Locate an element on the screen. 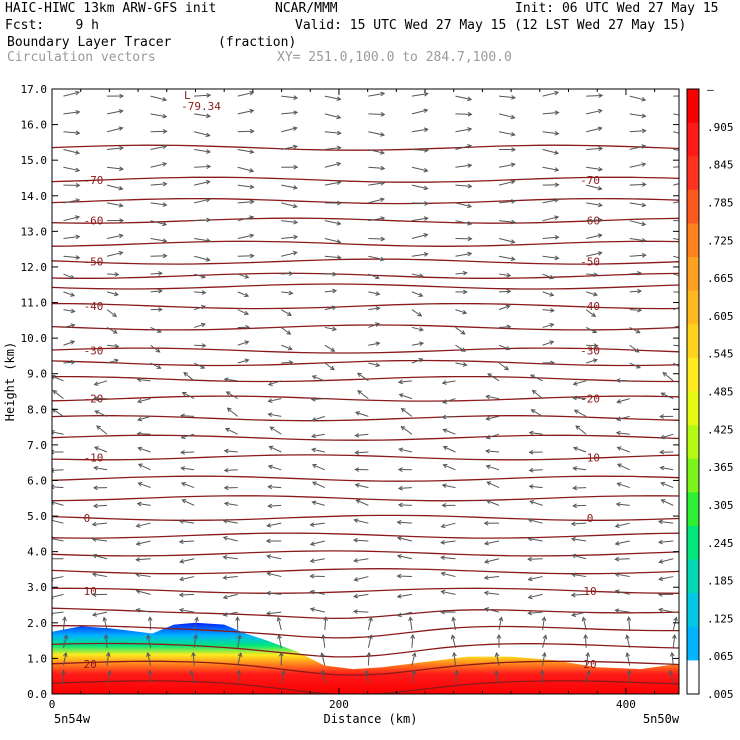 This screenshot has height=740, width=740. colorbar-label: .005 is located at coordinates (720, 694).